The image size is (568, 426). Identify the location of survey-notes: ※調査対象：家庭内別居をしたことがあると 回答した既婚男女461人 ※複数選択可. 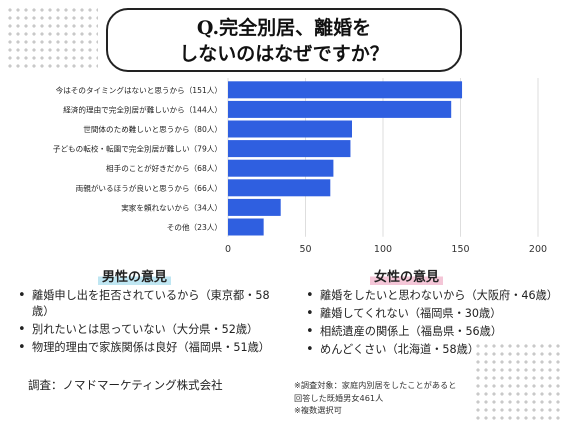
(375, 398).